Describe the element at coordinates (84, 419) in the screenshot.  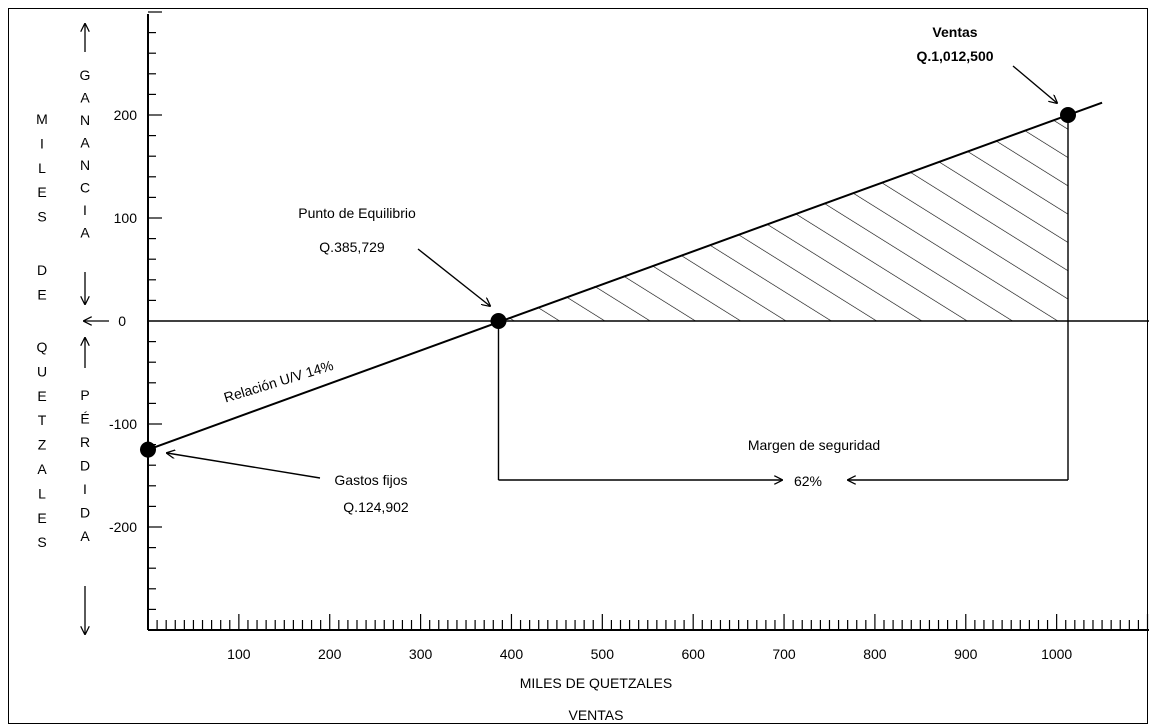
I see `y-label-lower-letter: É` at that location.